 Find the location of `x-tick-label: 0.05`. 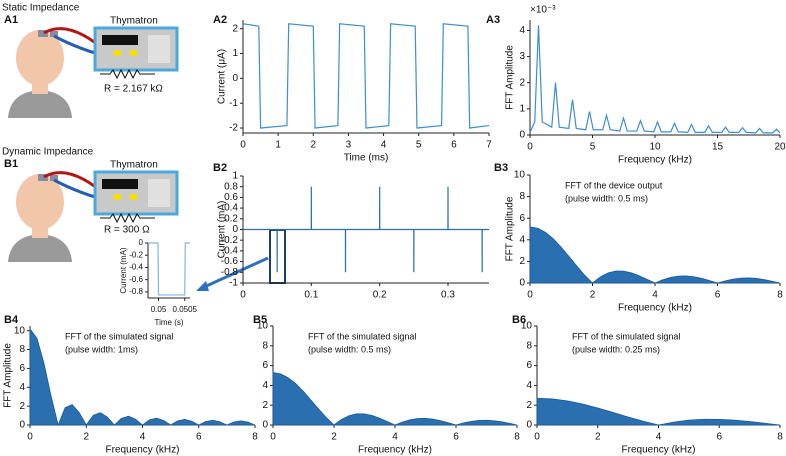

x-tick-label: 0.05 is located at coordinates (159, 309).